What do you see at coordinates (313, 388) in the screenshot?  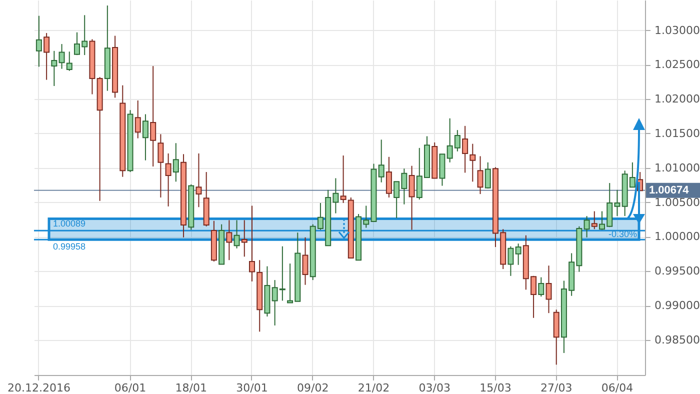 I see `x-tick-label: 09/02` at bounding box center [313, 388].